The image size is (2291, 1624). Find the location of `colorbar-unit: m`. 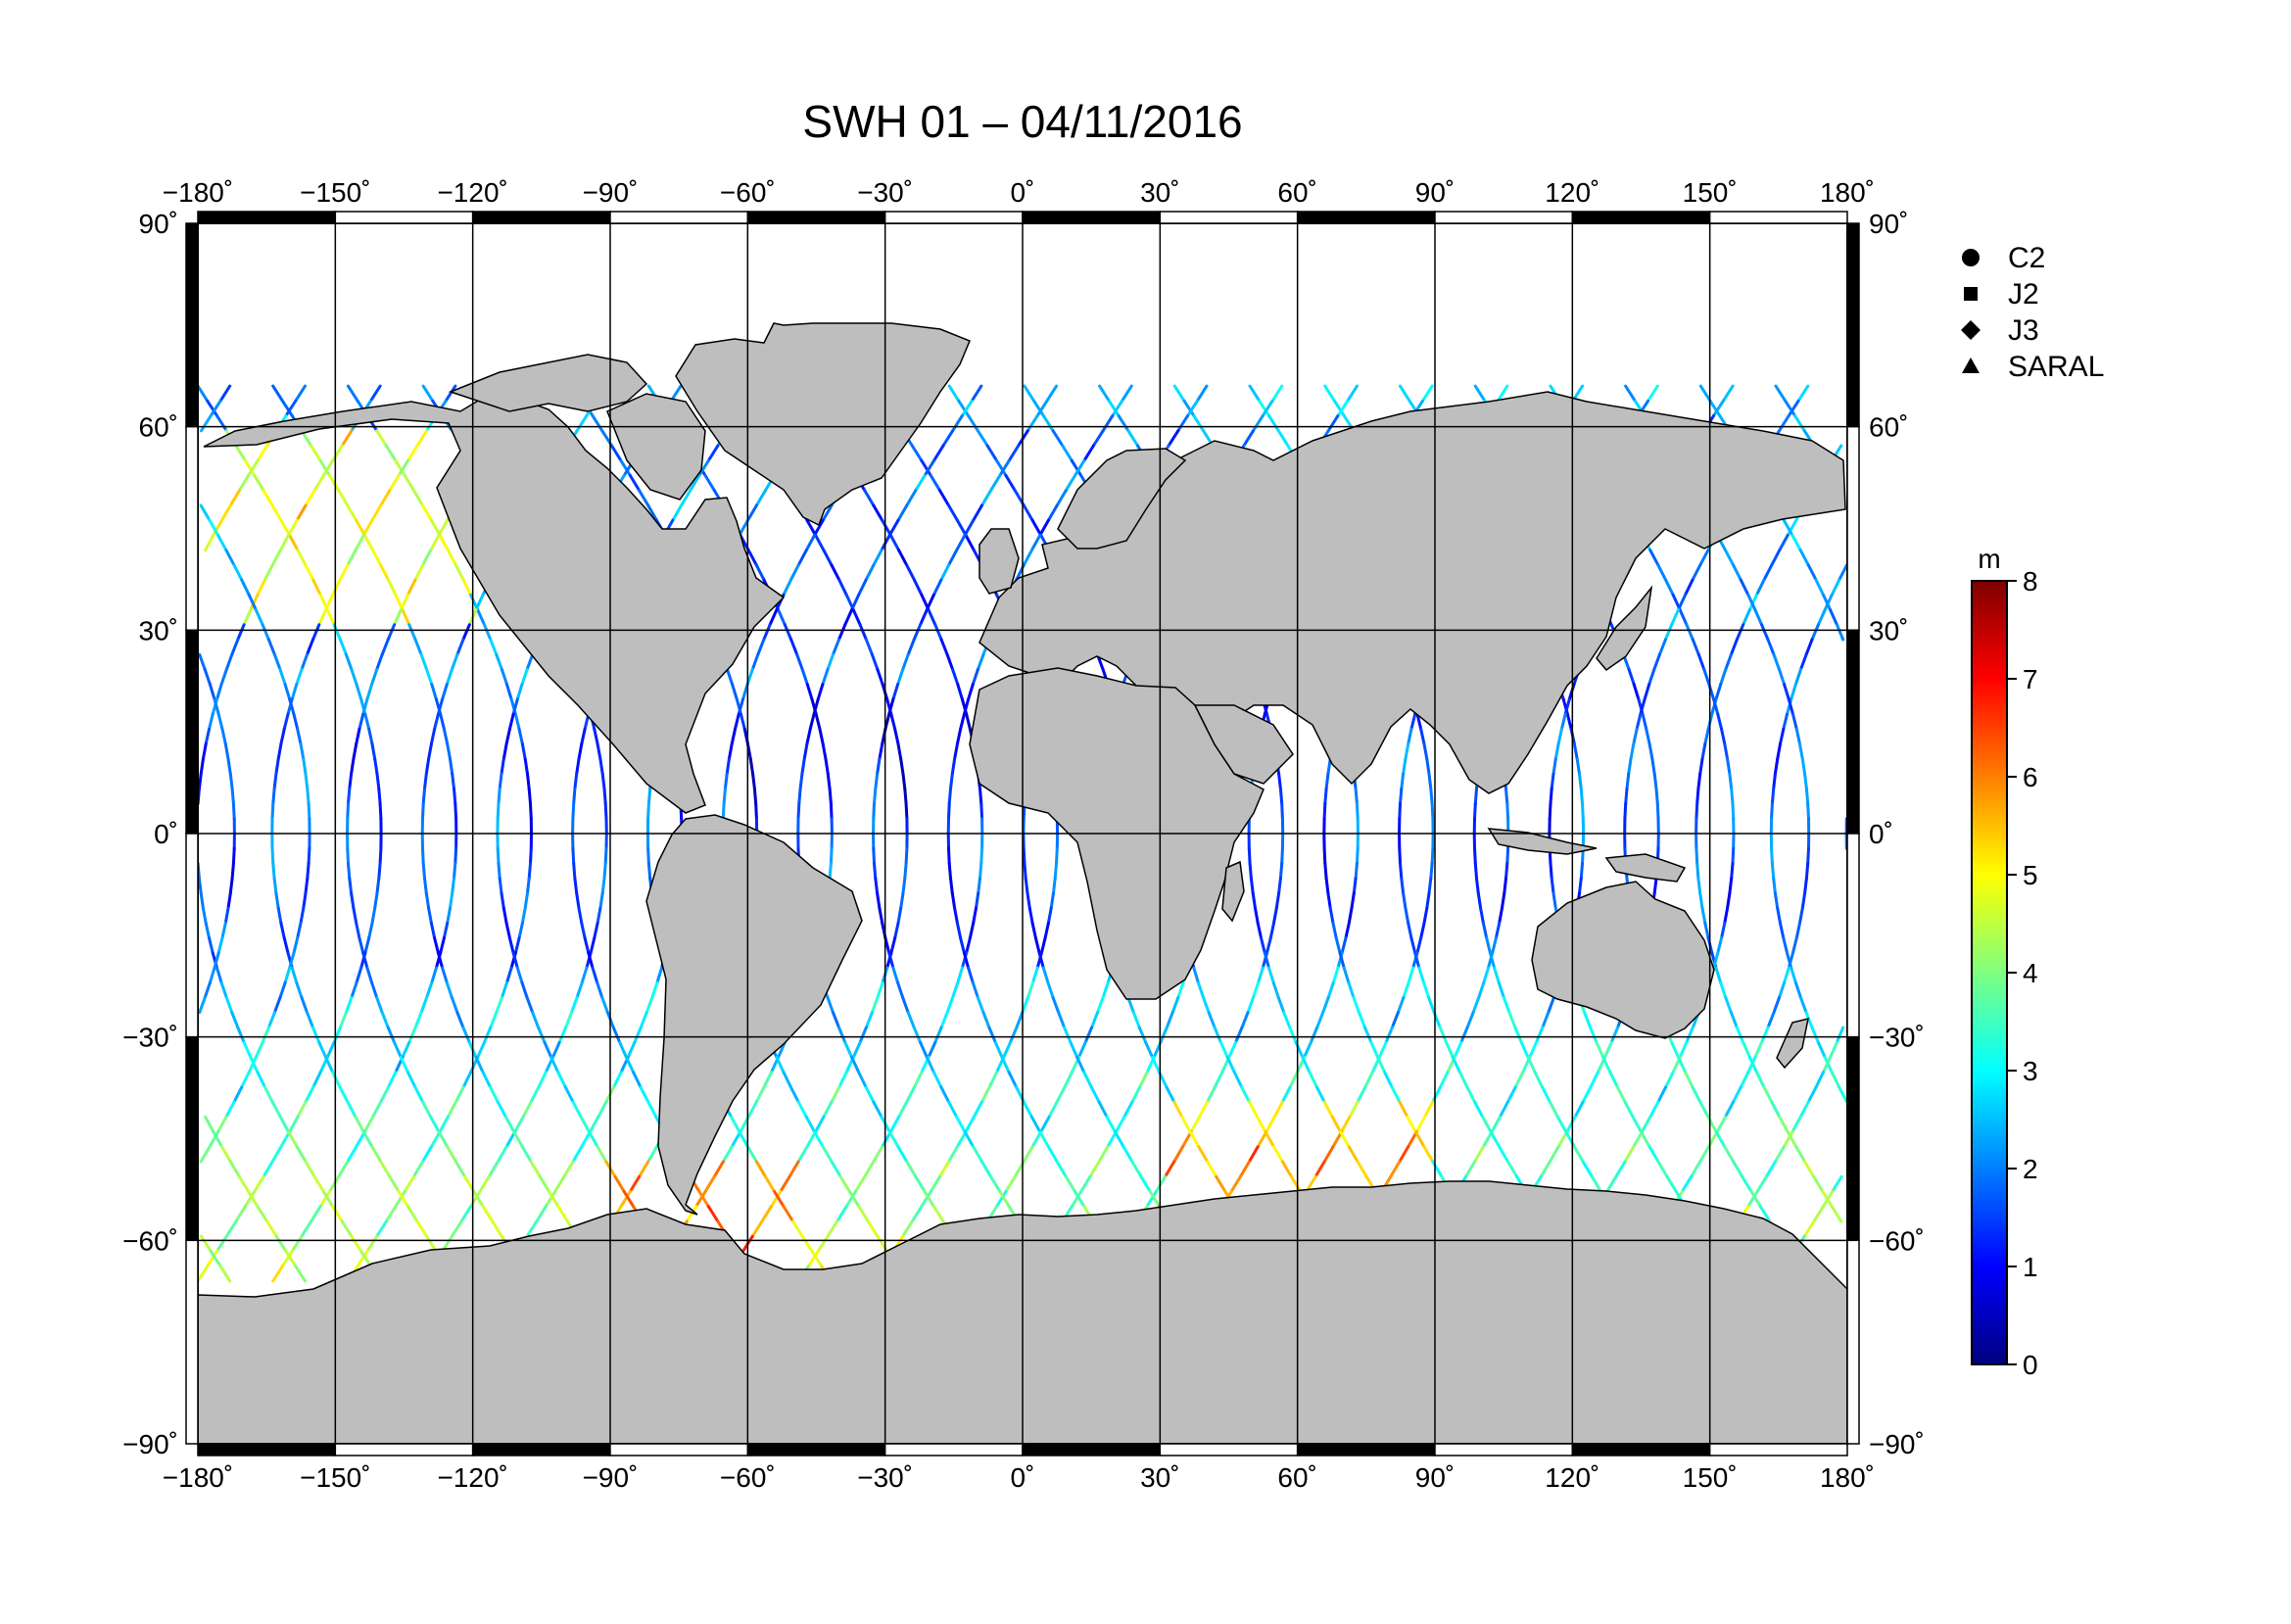

colorbar-unit: m is located at coordinates (1989, 559).